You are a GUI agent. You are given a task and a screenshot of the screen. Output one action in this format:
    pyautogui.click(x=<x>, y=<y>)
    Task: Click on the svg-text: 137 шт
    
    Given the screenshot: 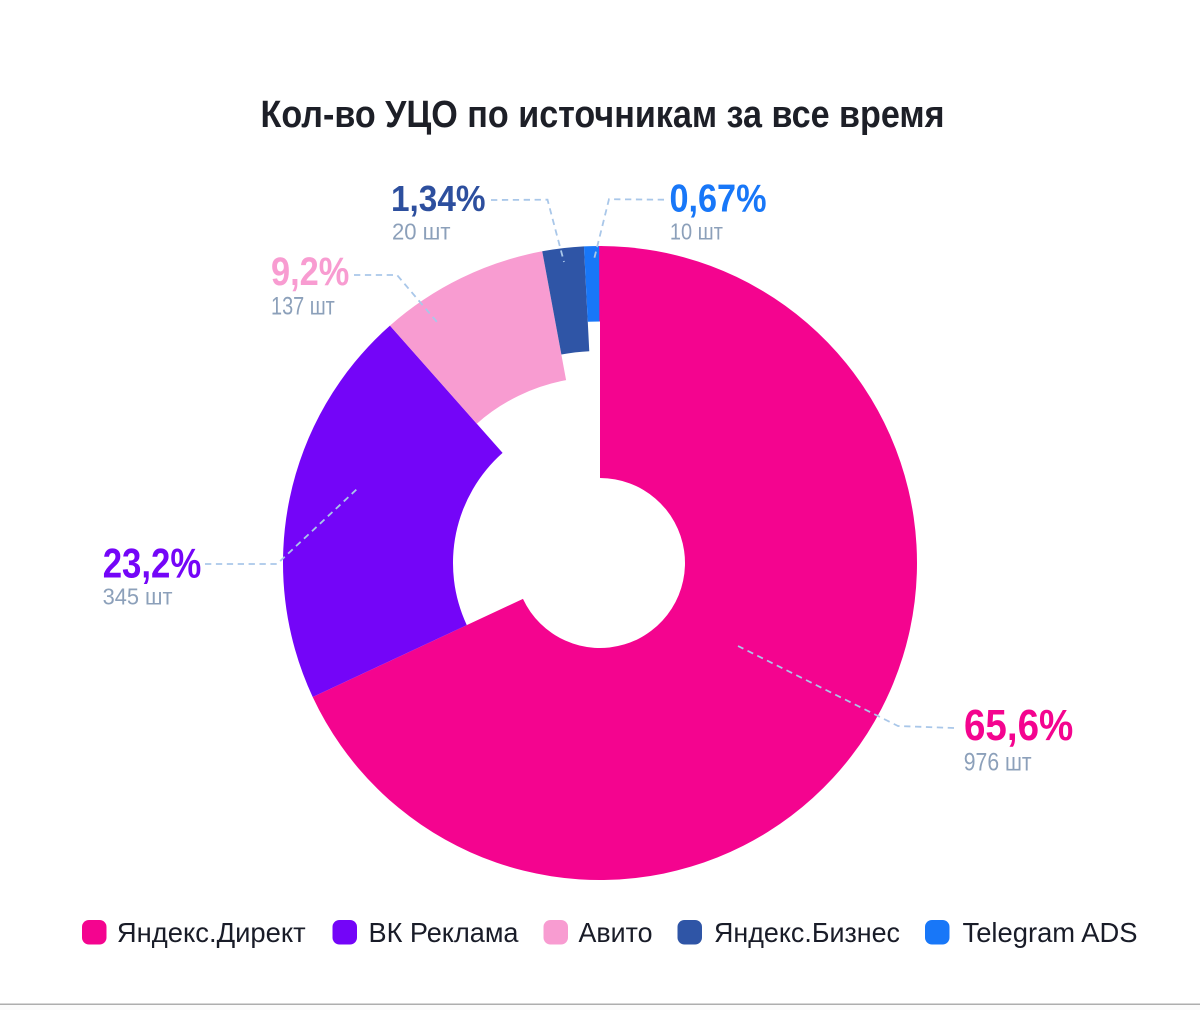 What is the action you would take?
    pyautogui.click(x=303, y=306)
    